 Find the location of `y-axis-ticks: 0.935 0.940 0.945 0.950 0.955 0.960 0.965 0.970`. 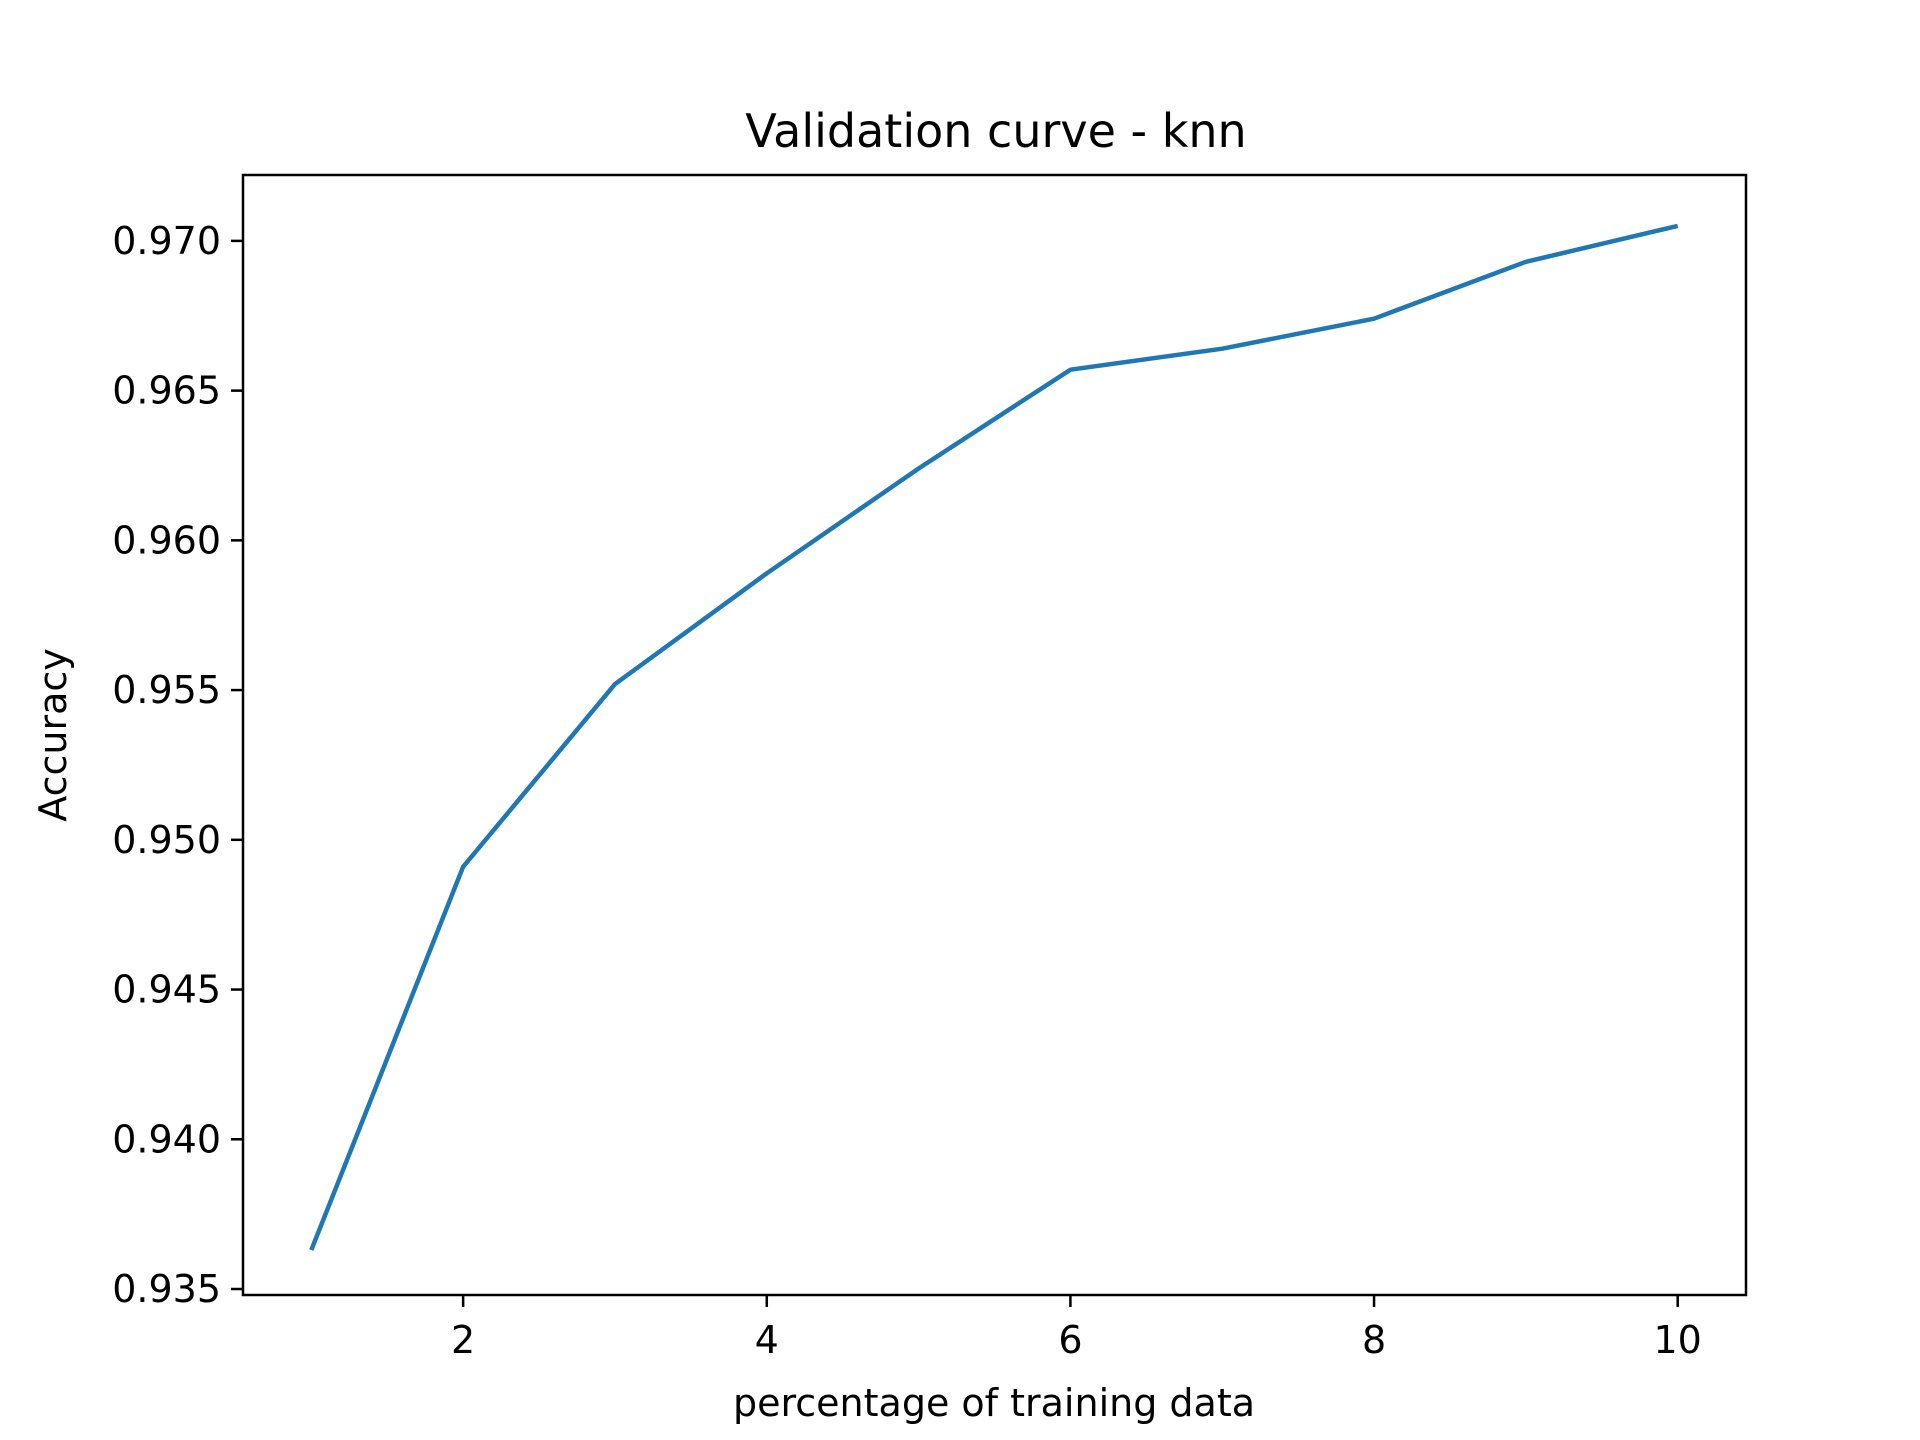

y-axis-ticks: 0.935 0.940 0.945 0.950 0.955 0.960 0.965 0.970 is located at coordinates (177, 765).